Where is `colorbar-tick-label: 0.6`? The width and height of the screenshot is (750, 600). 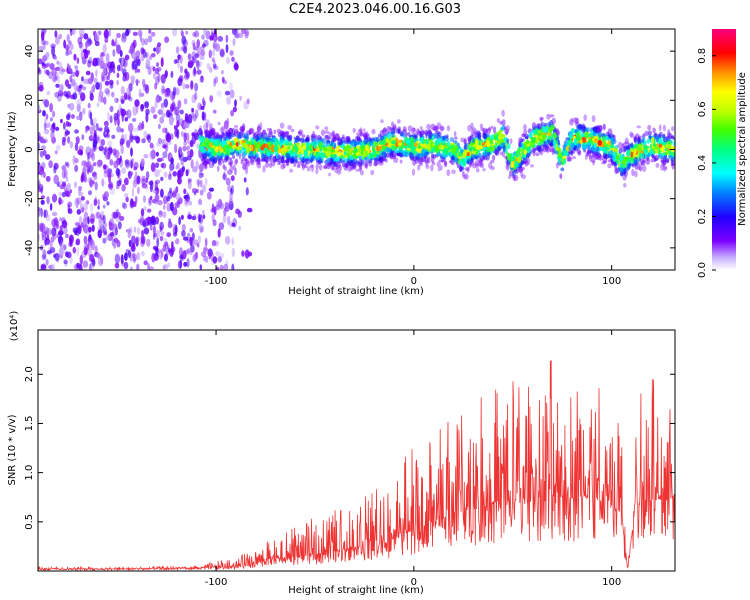
colorbar-tick-label: 0.6 is located at coordinates (702, 109).